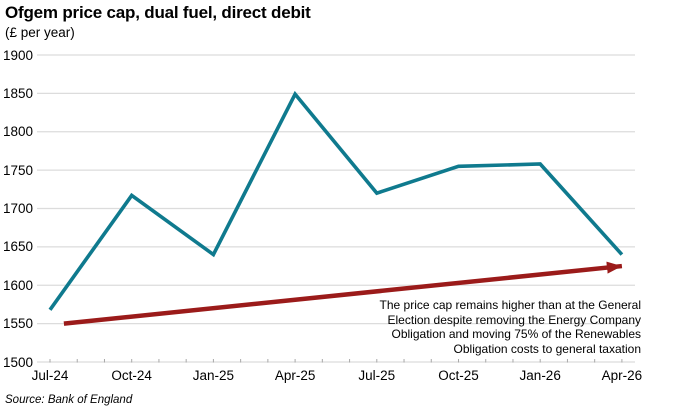  What do you see at coordinates (295, 375) in the screenshot?
I see `x-tick-label: Apr-25` at bounding box center [295, 375].